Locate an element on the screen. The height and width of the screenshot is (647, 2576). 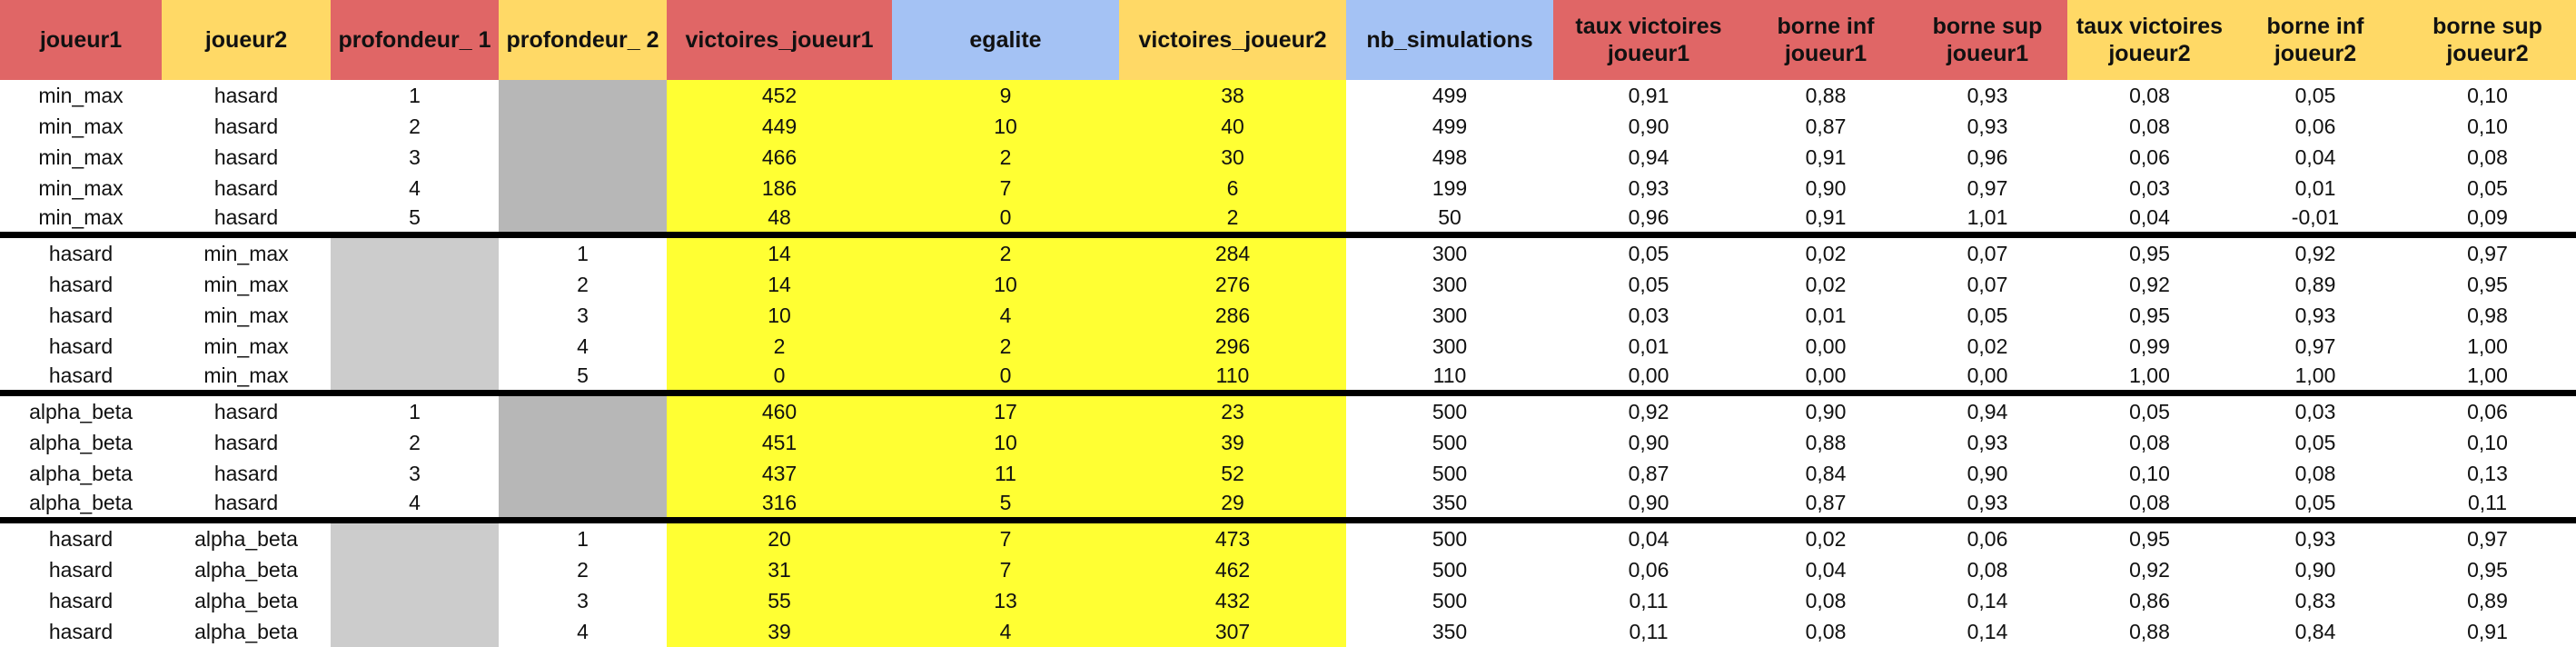
table-cell: 0,88 is located at coordinates (2149, 631).